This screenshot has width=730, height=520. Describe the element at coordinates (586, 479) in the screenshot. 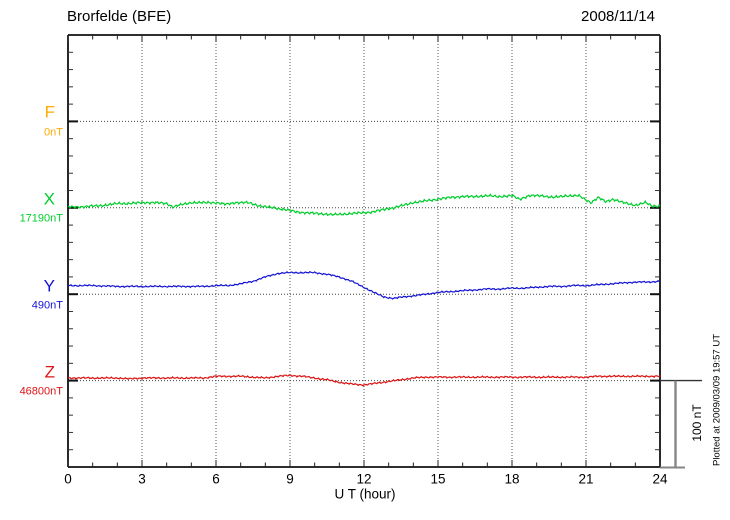

I see `x-tick-label: 21` at that location.